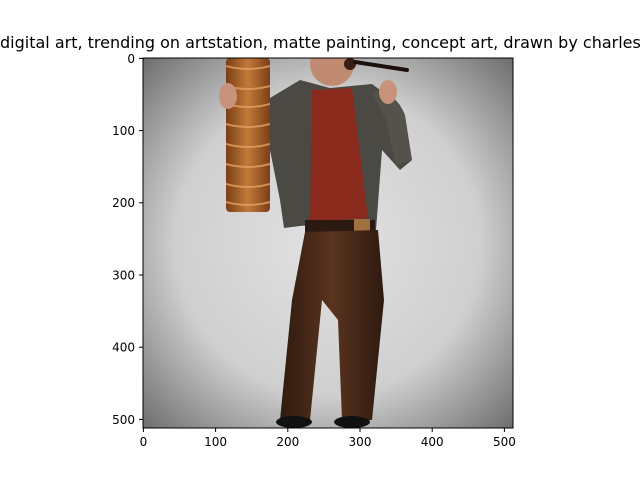  I want to click on y-tick-label: 400, so click(123, 348).